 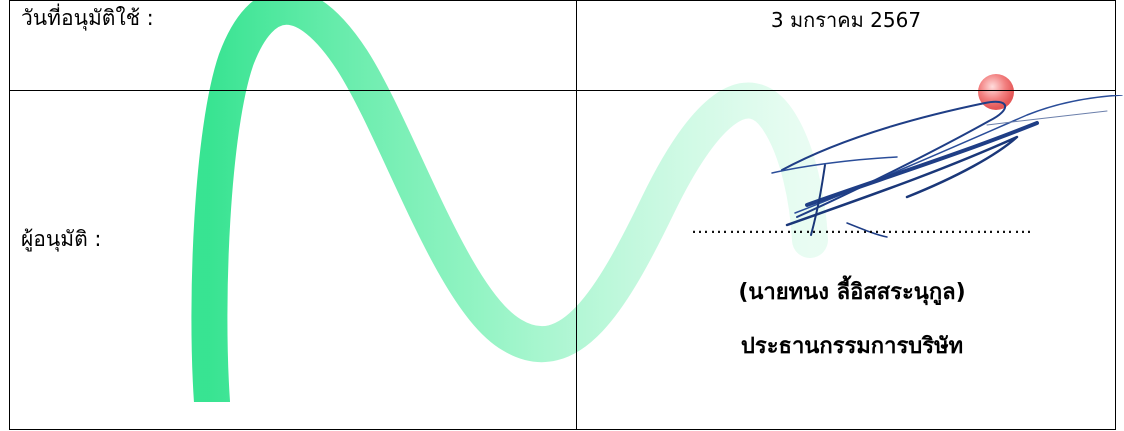 I want to click on approval-date-value: 3 มกราคม 2567, so click(x=846, y=19).